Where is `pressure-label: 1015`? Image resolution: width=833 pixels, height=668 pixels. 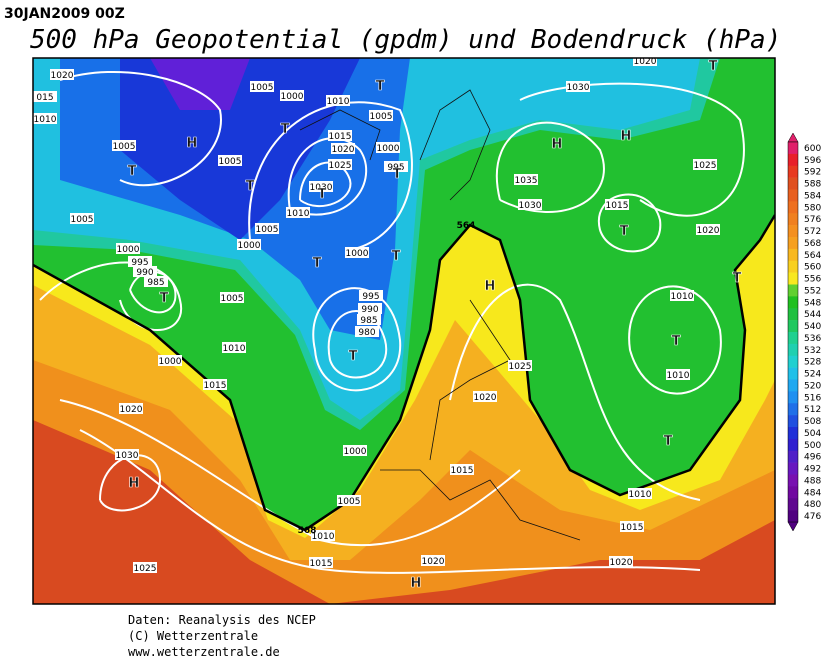 pressure-label: 1015 is located at coordinates (321, 564).